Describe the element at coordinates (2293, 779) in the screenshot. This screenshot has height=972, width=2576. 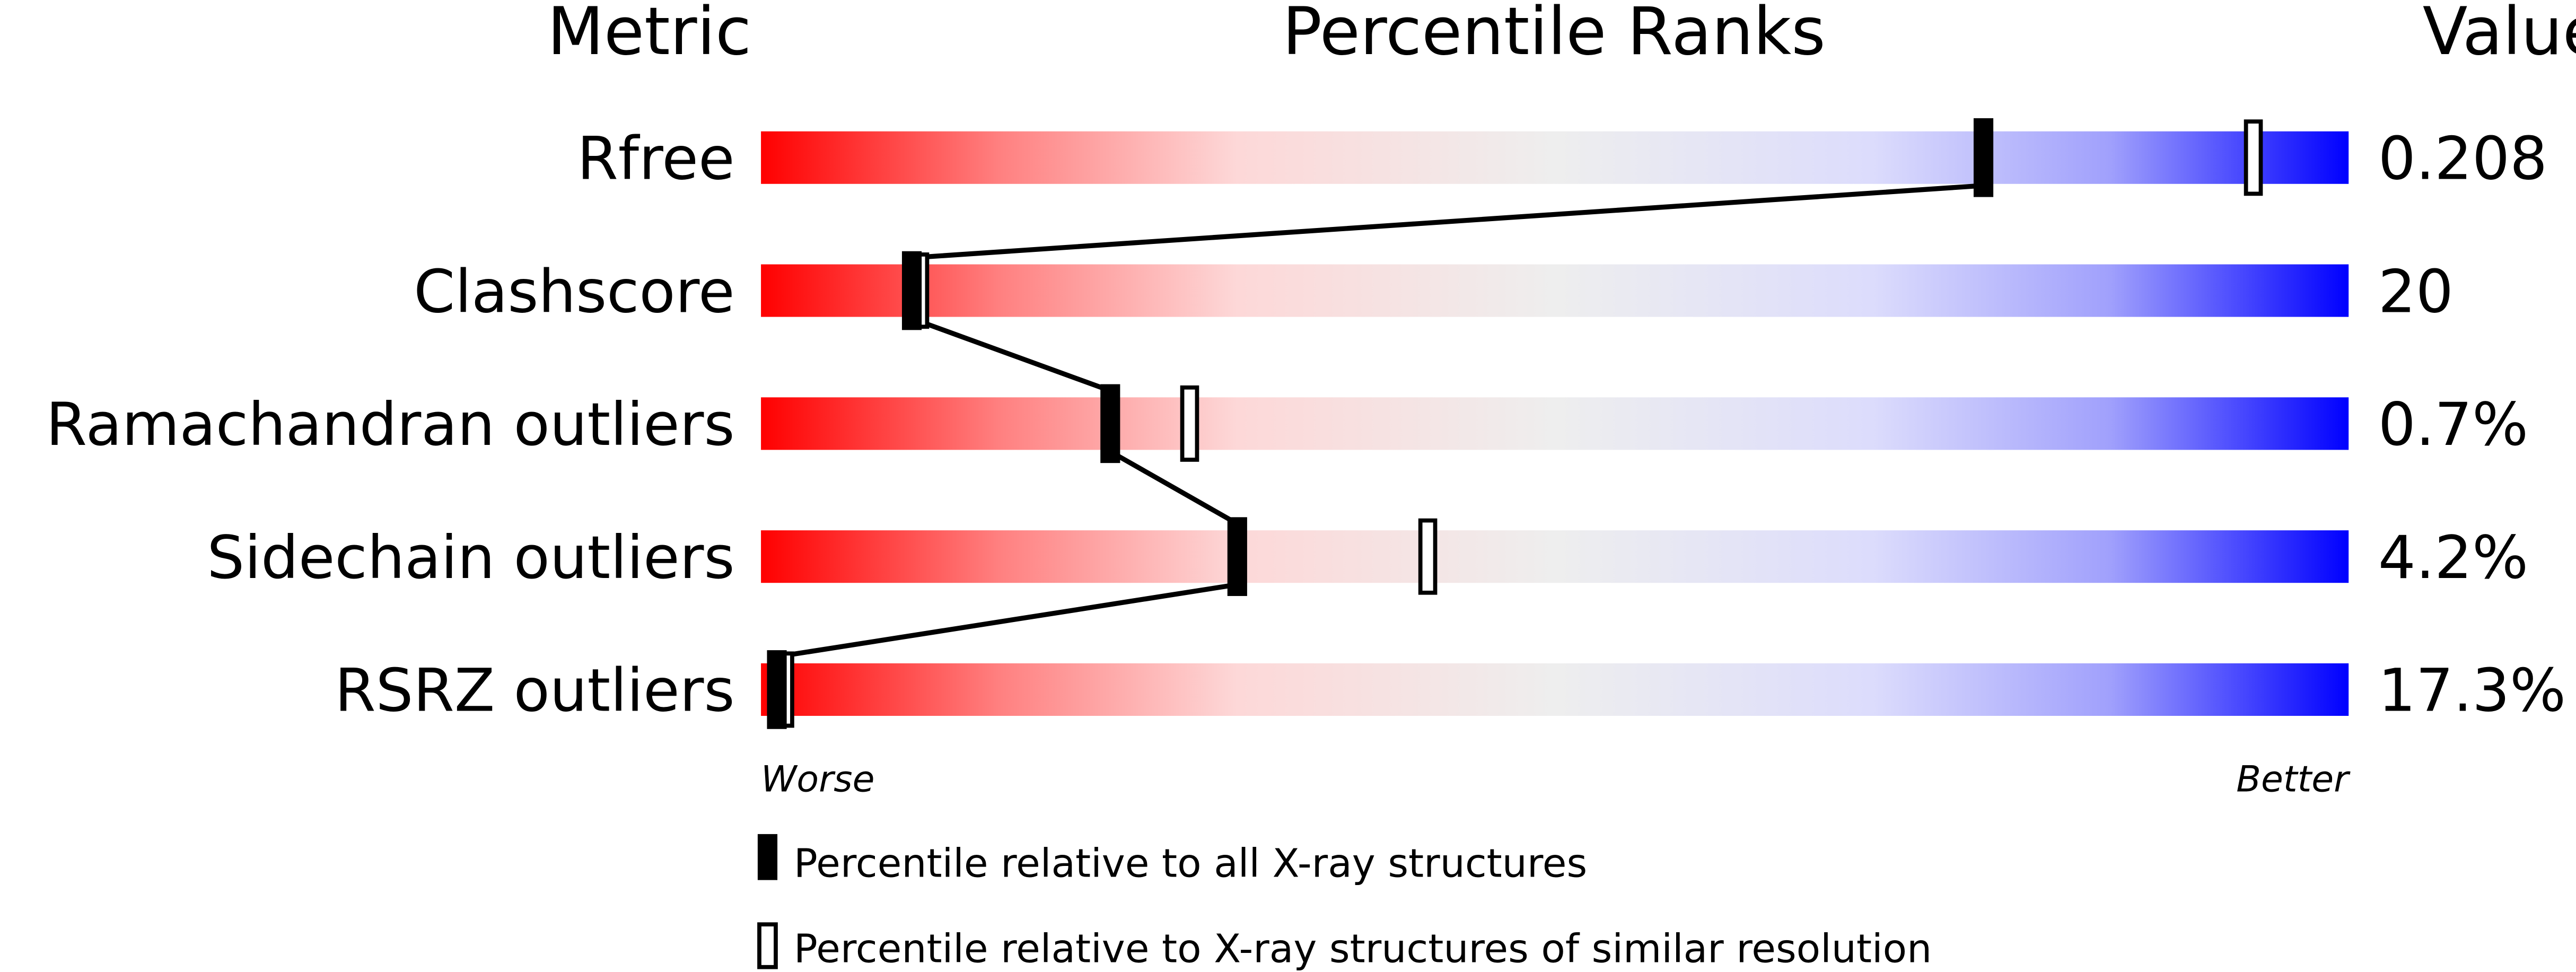
I see `axis-label-better: Better` at that location.